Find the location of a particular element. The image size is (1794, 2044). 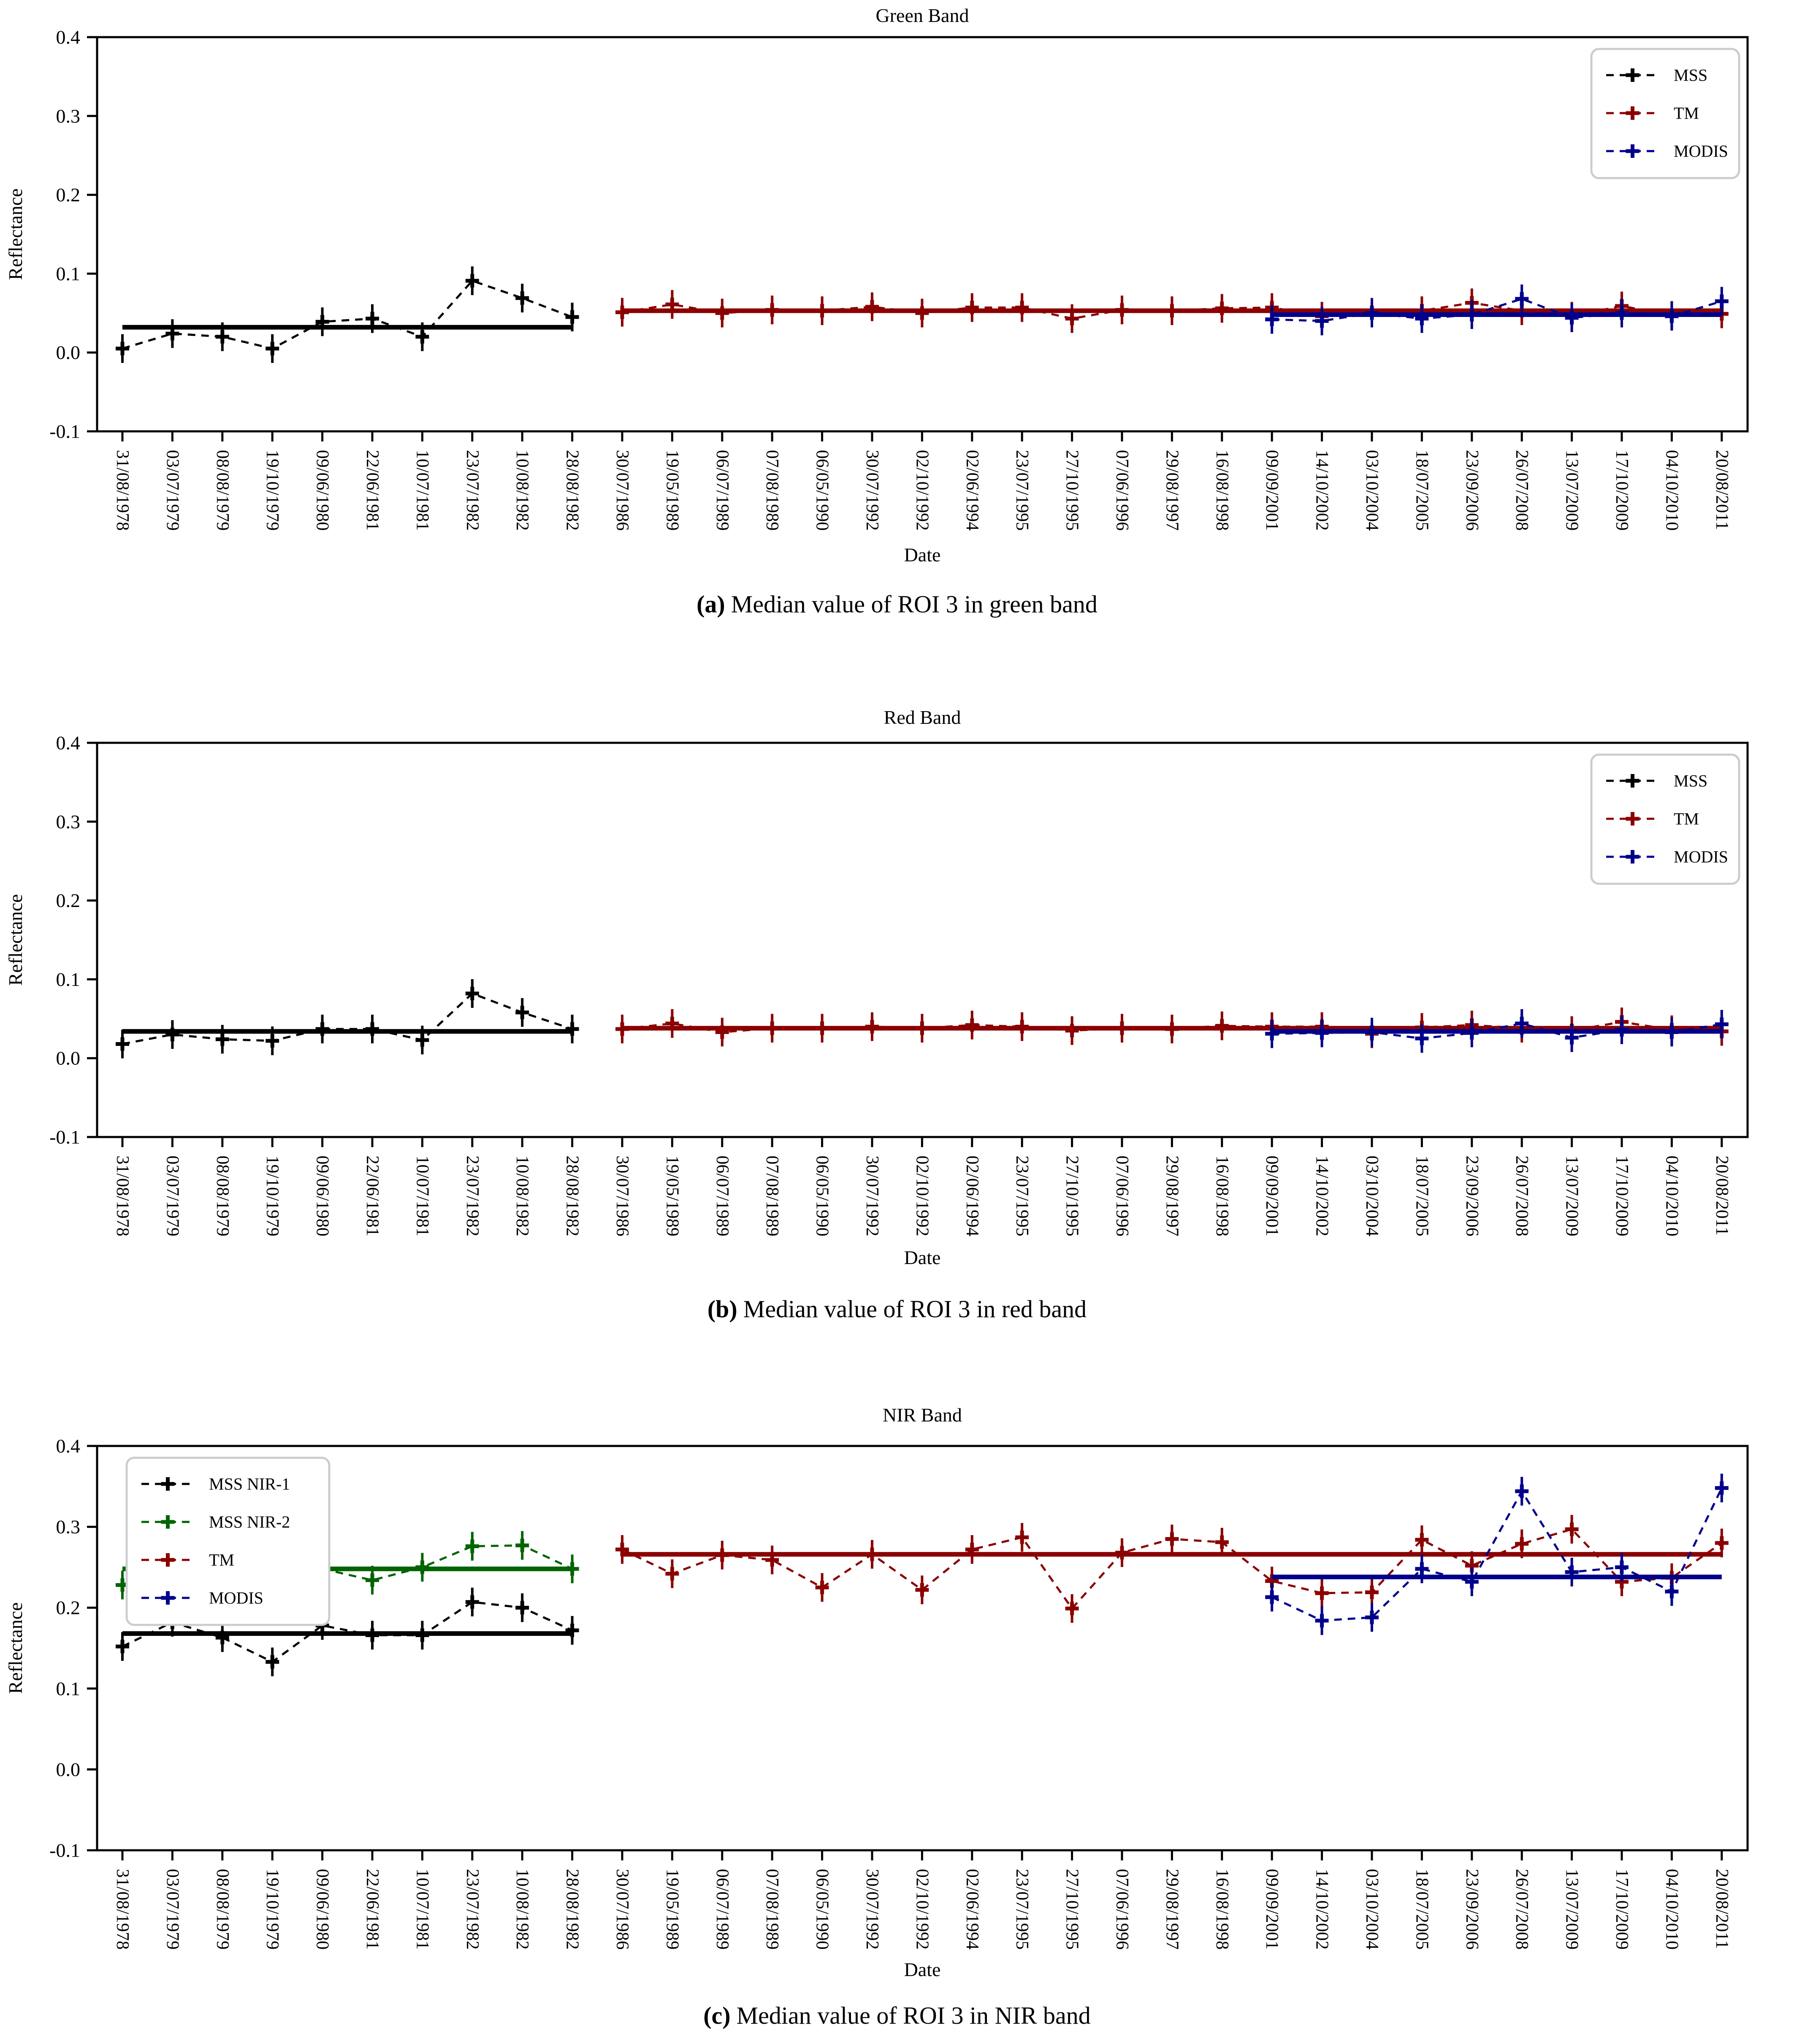

x-tick-label: 23/07/1982 is located at coordinates (472, 491).